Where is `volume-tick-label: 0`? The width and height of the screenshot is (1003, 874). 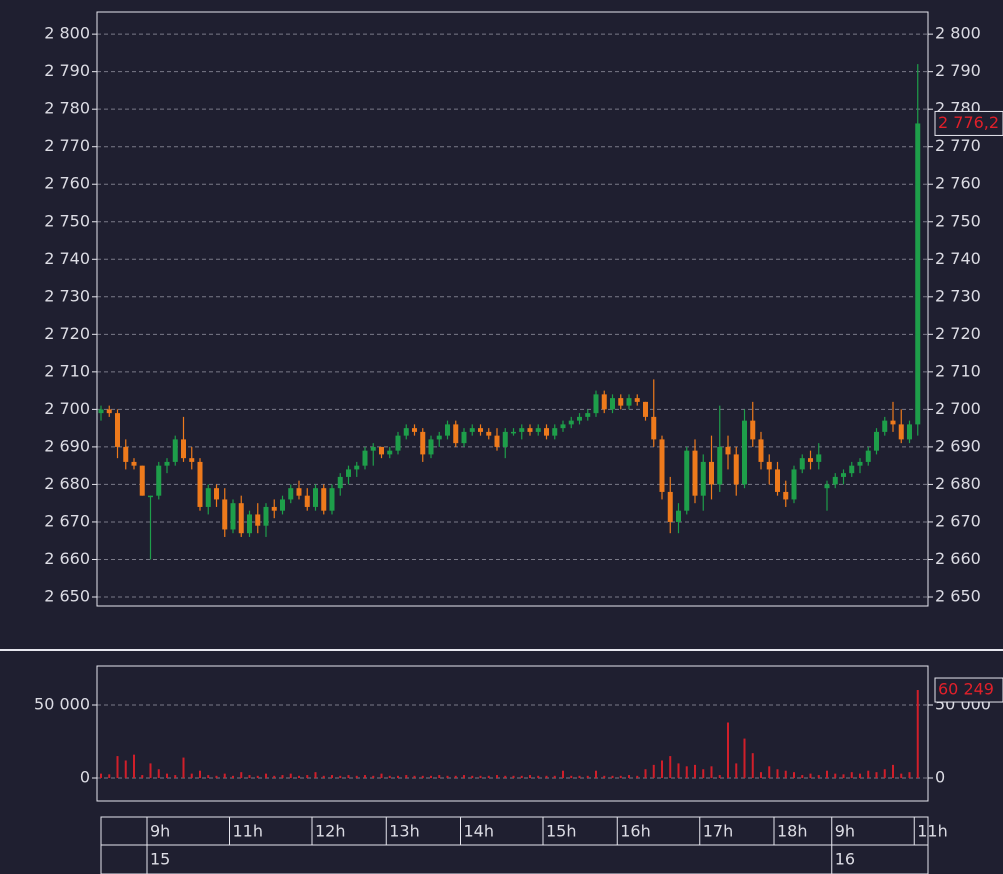 volume-tick-label: 0 is located at coordinates (85, 777).